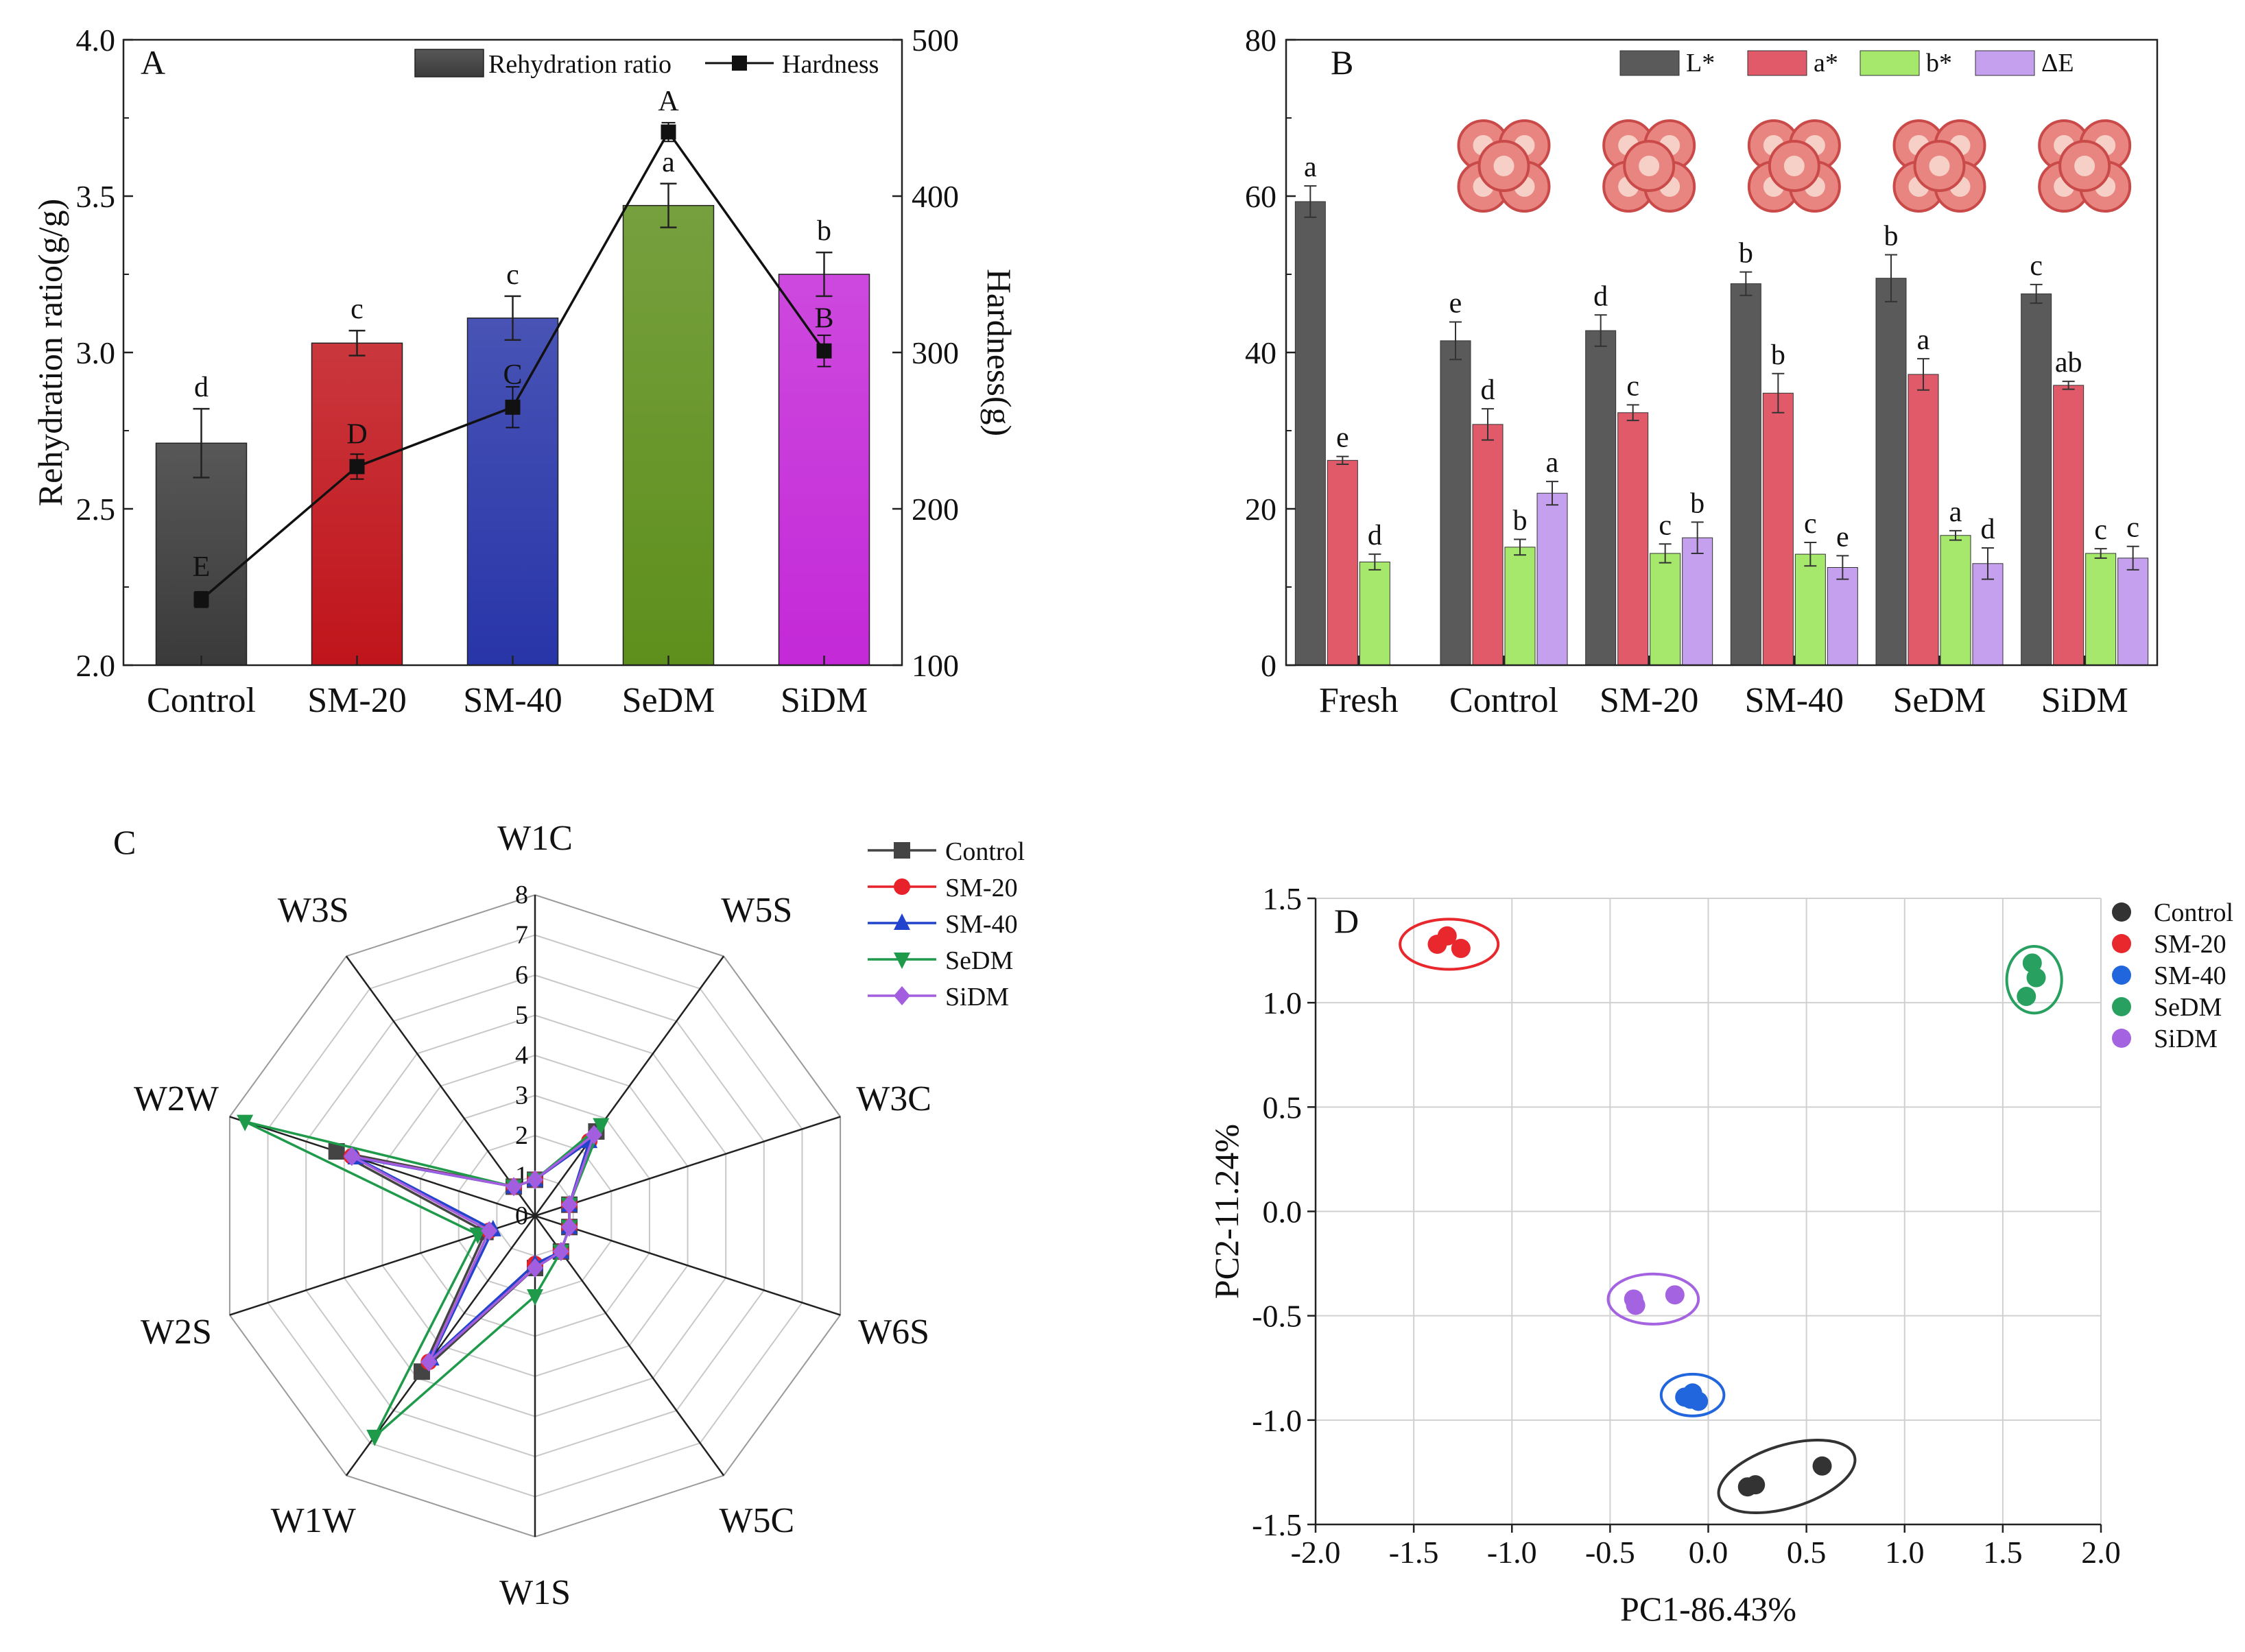 The width and height of the screenshot is (2245, 1652). What do you see at coordinates (1512, 1552) in the screenshot?
I see `xtick-label: -1.0` at bounding box center [1512, 1552].